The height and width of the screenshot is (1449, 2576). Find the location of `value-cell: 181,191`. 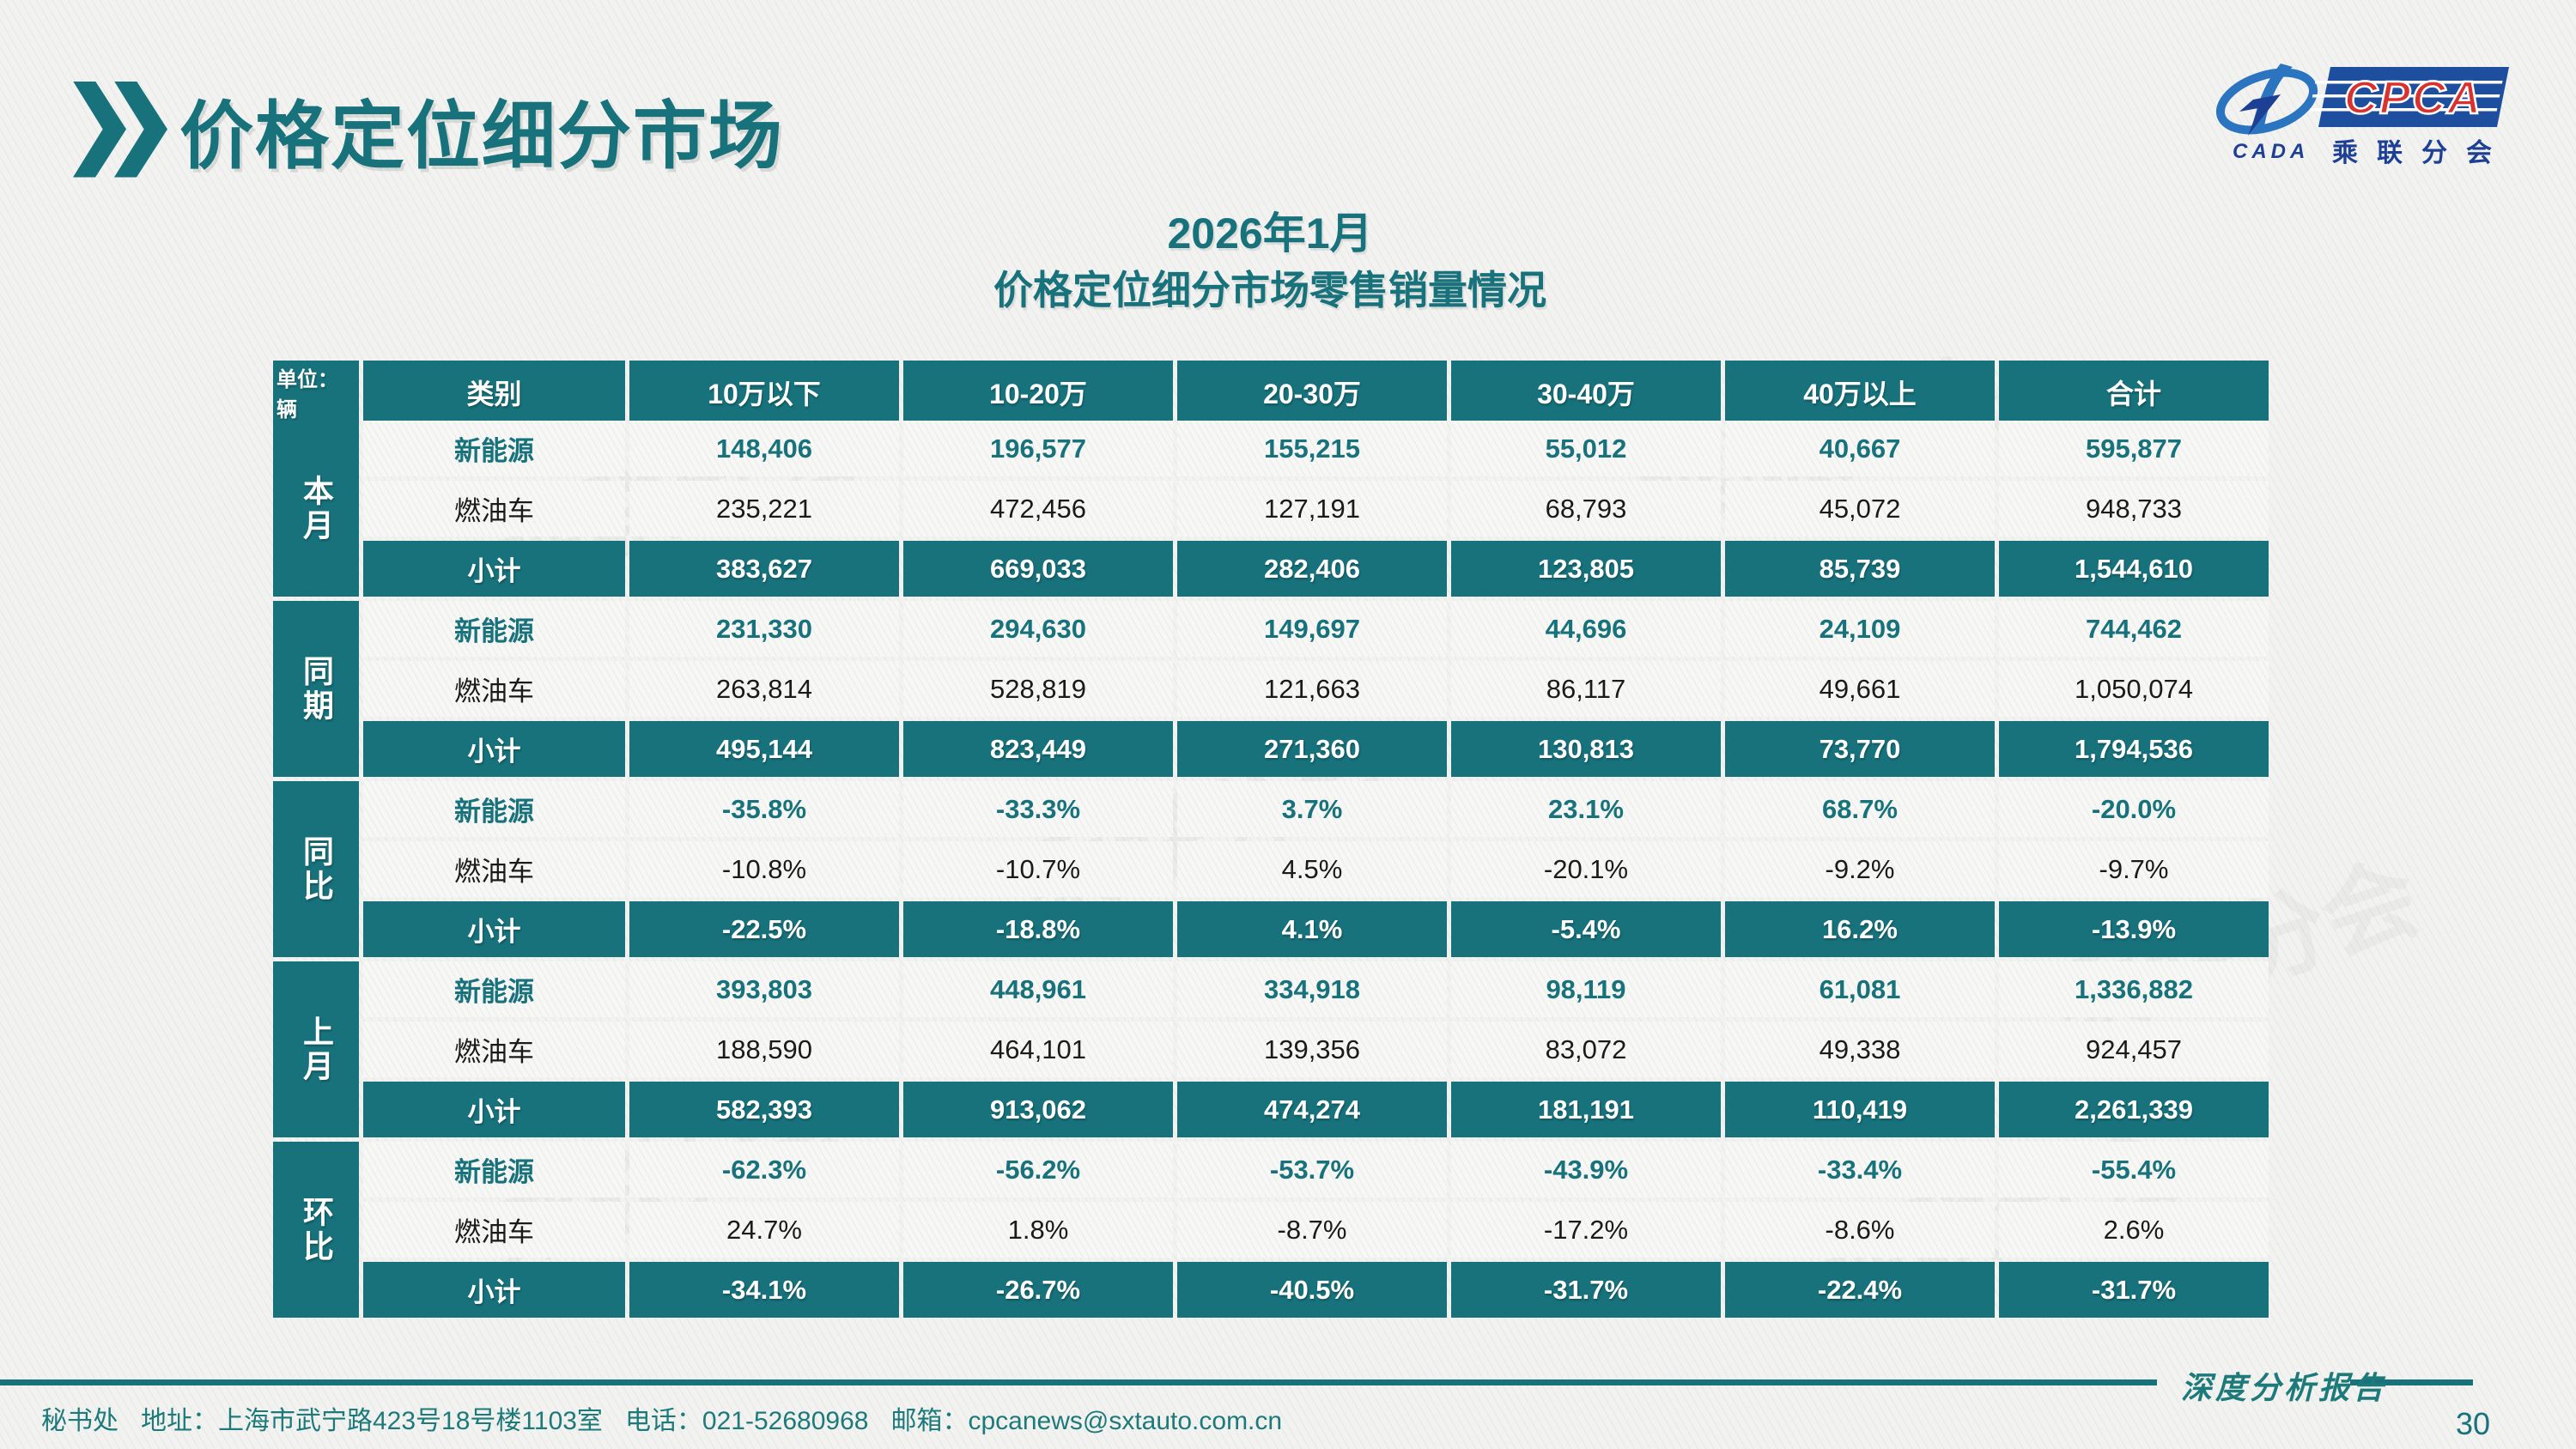

value-cell: 181,191 is located at coordinates (1586, 1109).